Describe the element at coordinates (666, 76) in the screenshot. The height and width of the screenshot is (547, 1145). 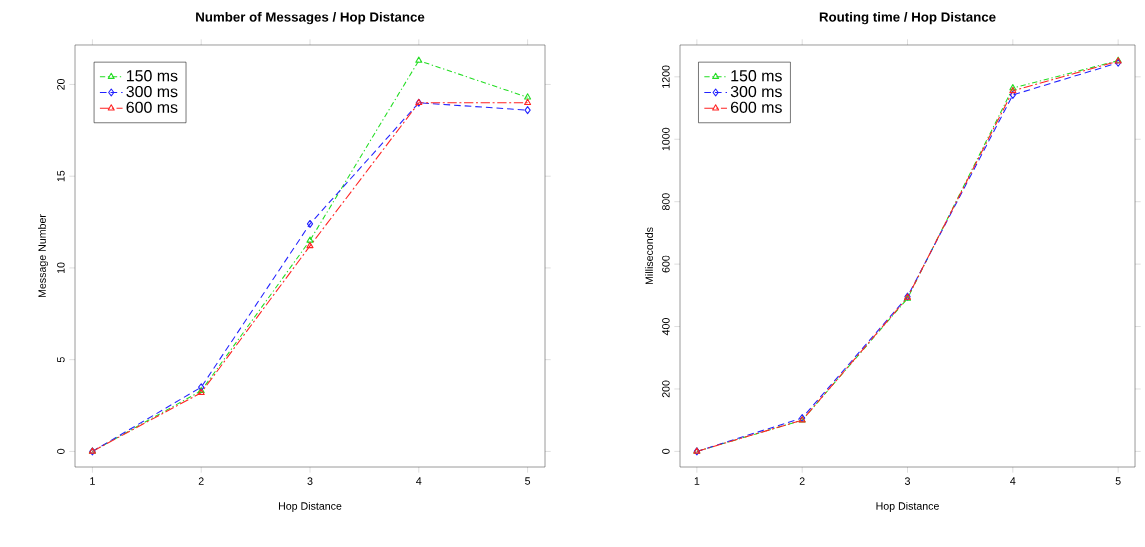
I see `y-tick-label: 1200` at that location.